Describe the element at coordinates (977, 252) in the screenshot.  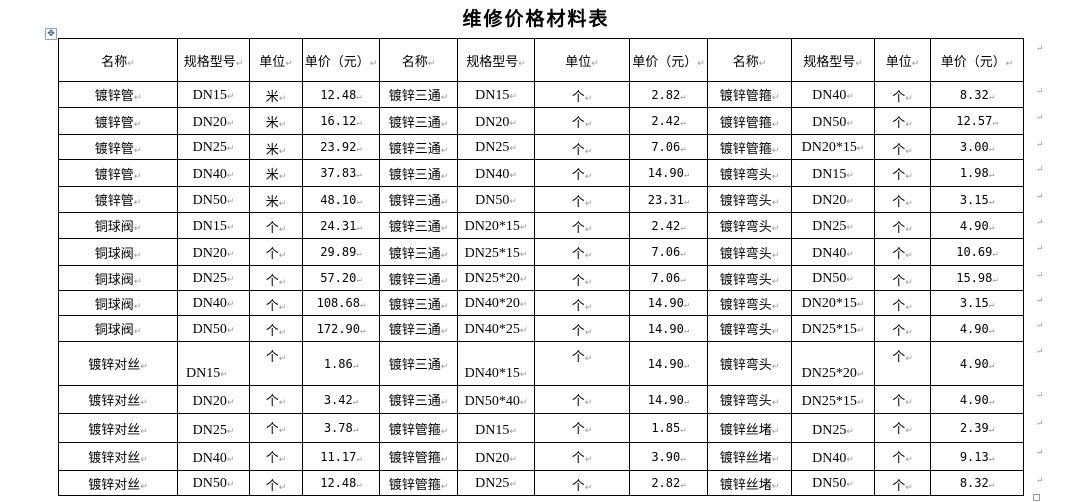
I see `cell-price: 10.69` at that location.